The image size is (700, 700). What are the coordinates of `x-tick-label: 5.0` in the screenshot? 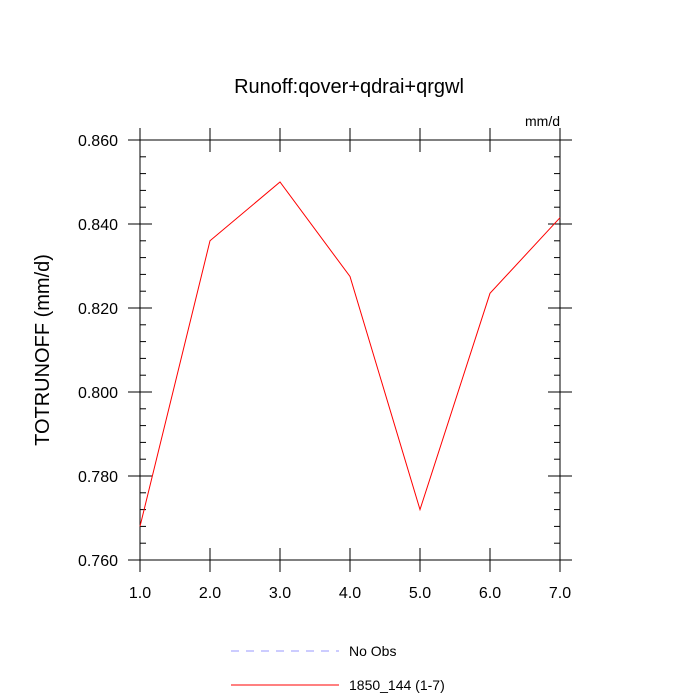 It's located at (420, 593).